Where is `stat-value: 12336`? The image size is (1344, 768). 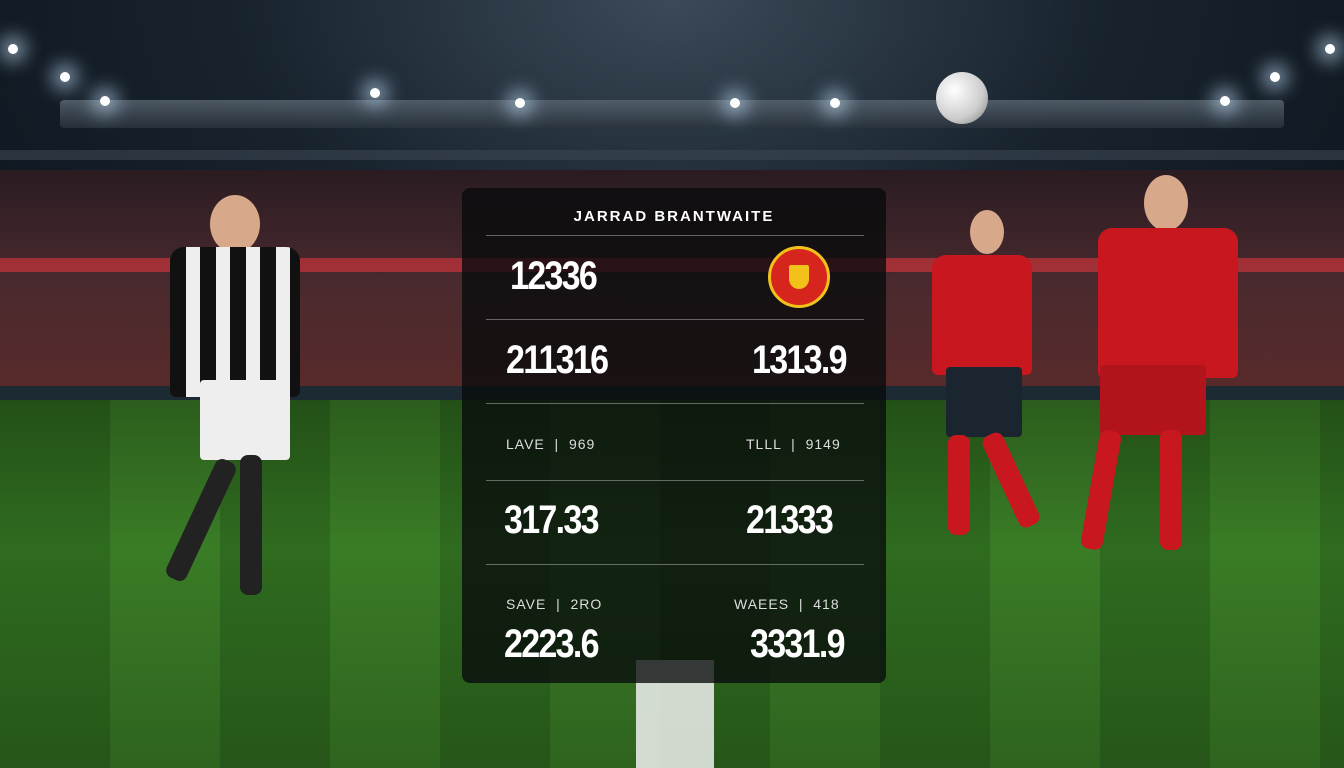
stat-value: 12336 is located at coordinates (554, 276).